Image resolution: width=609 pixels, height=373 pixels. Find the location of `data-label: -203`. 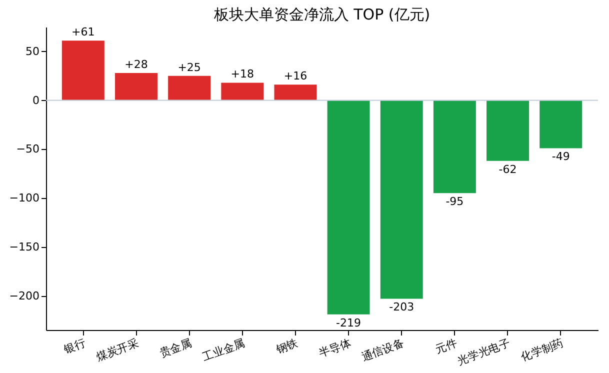

data-label: -203 is located at coordinates (401, 307).